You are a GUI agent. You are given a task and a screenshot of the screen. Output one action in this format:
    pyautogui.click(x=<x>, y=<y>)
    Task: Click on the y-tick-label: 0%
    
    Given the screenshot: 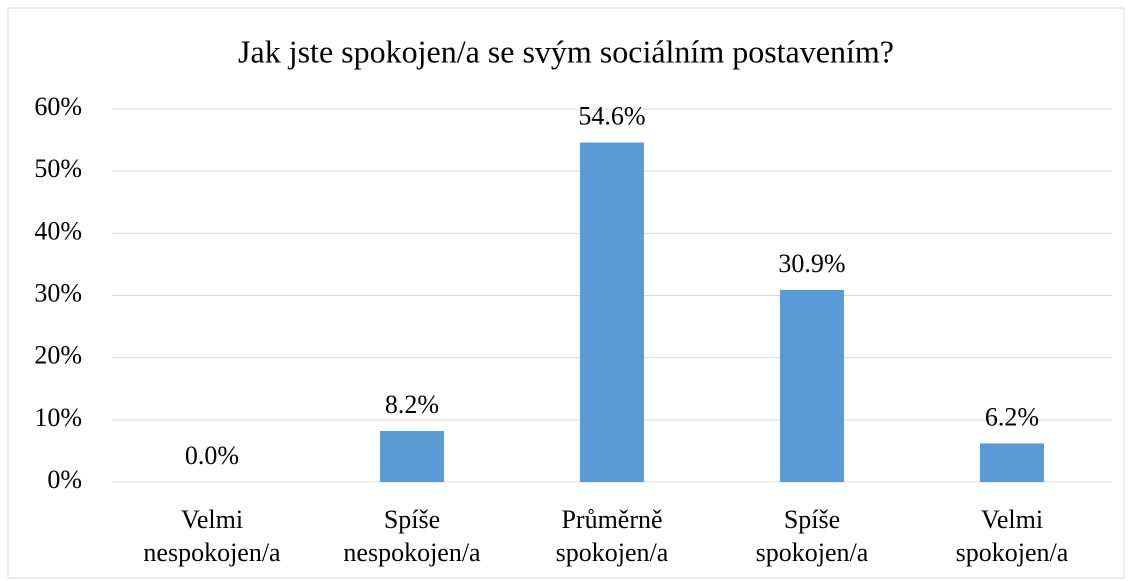 What is the action you would take?
    pyautogui.click(x=64, y=479)
    